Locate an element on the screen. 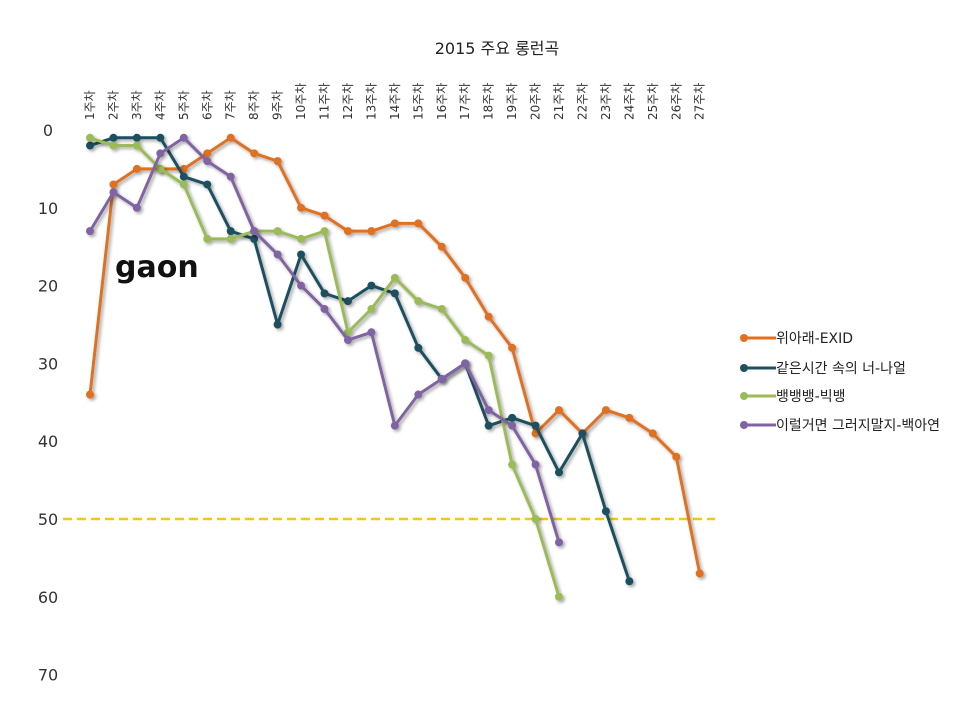 The height and width of the screenshot is (703, 976). y-tick-label: 0 is located at coordinates (48, 130).